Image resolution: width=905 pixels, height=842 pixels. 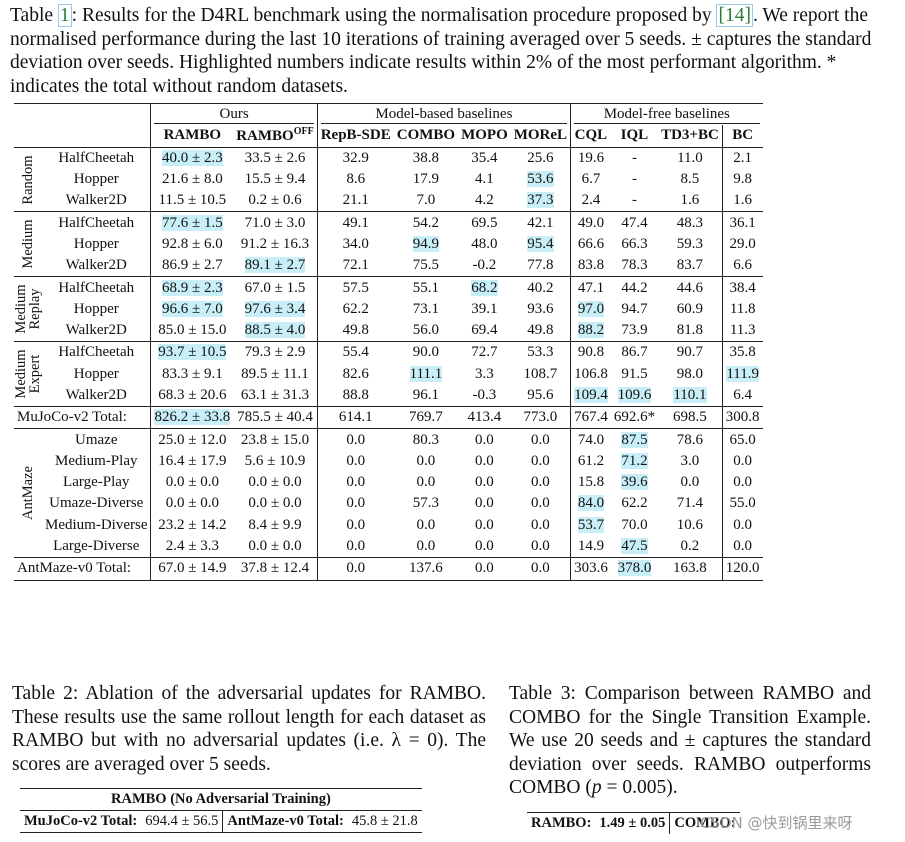 What do you see at coordinates (192, 352) in the screenshot?
I see `cell-value: 93.7 ± 10.5` at bounding box center [192, 352].